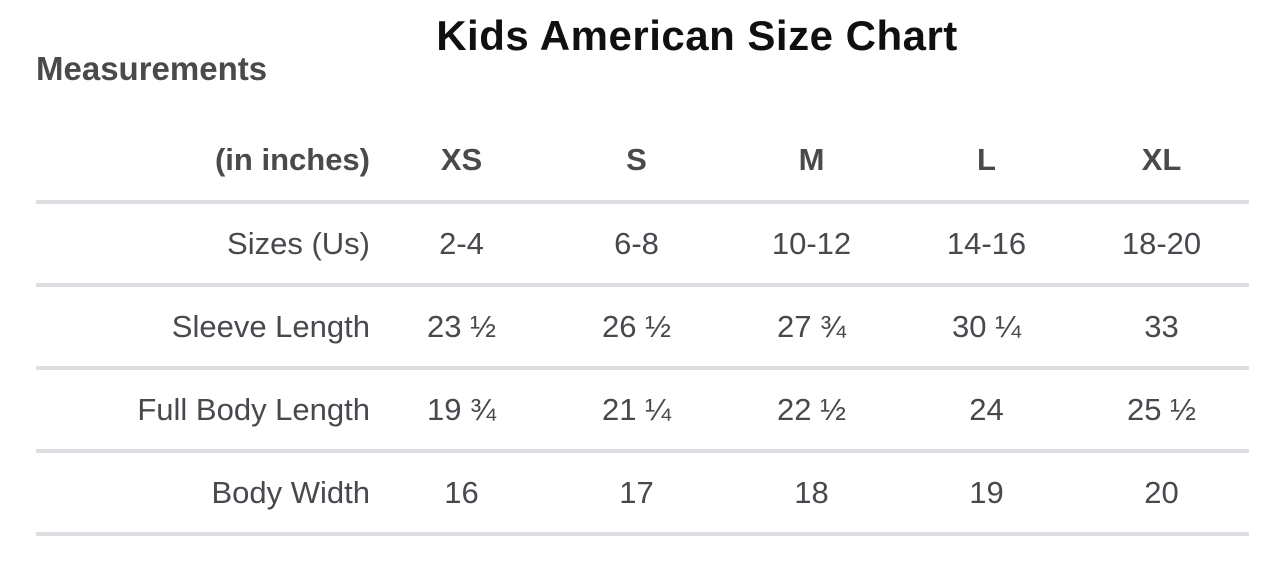  What do you see at coordinates (986, 159) in the screenshot?
I see `column-header-l: L` at bounding box center [986, 159].